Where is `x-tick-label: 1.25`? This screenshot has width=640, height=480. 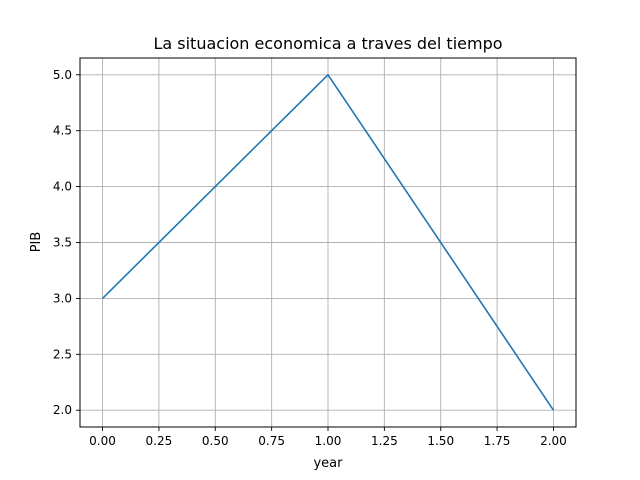
x-tick-label: 1.25 is located at coordinates (384, 441).